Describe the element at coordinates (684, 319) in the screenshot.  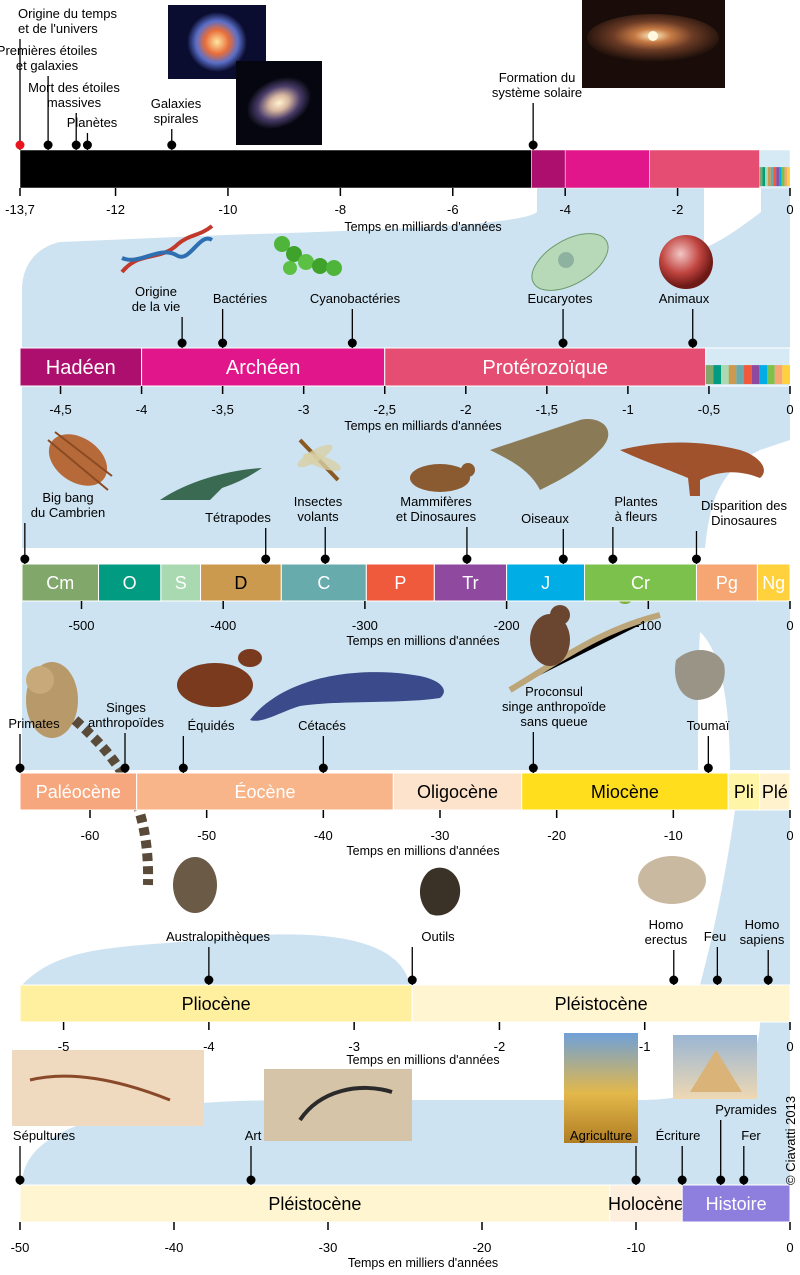
I see `event-animaux: Animaux` at that location.